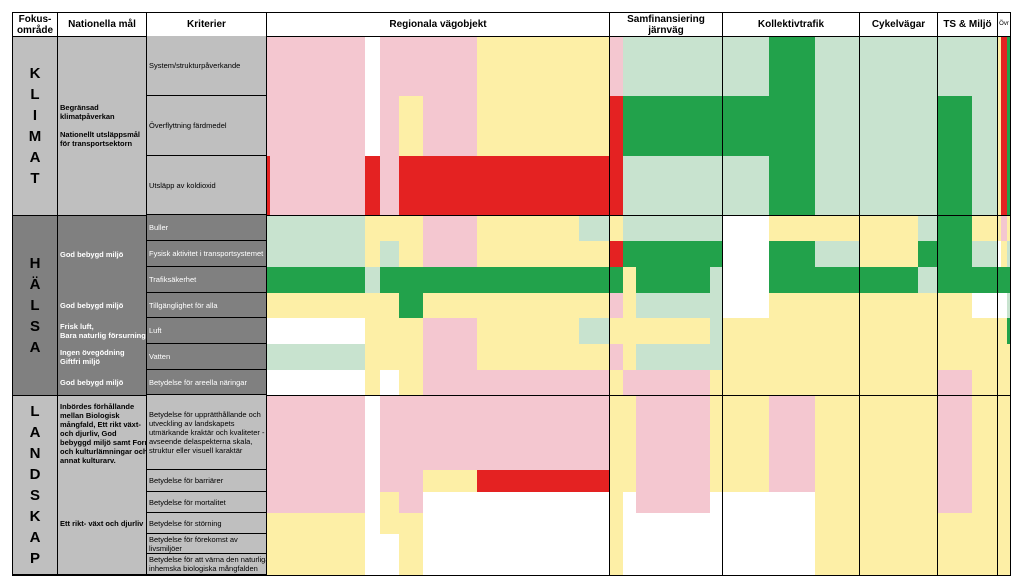  What do you see at coordinates (859, 306) in the screenshot?
I see `group-divider` at bounding box center [859, 306].